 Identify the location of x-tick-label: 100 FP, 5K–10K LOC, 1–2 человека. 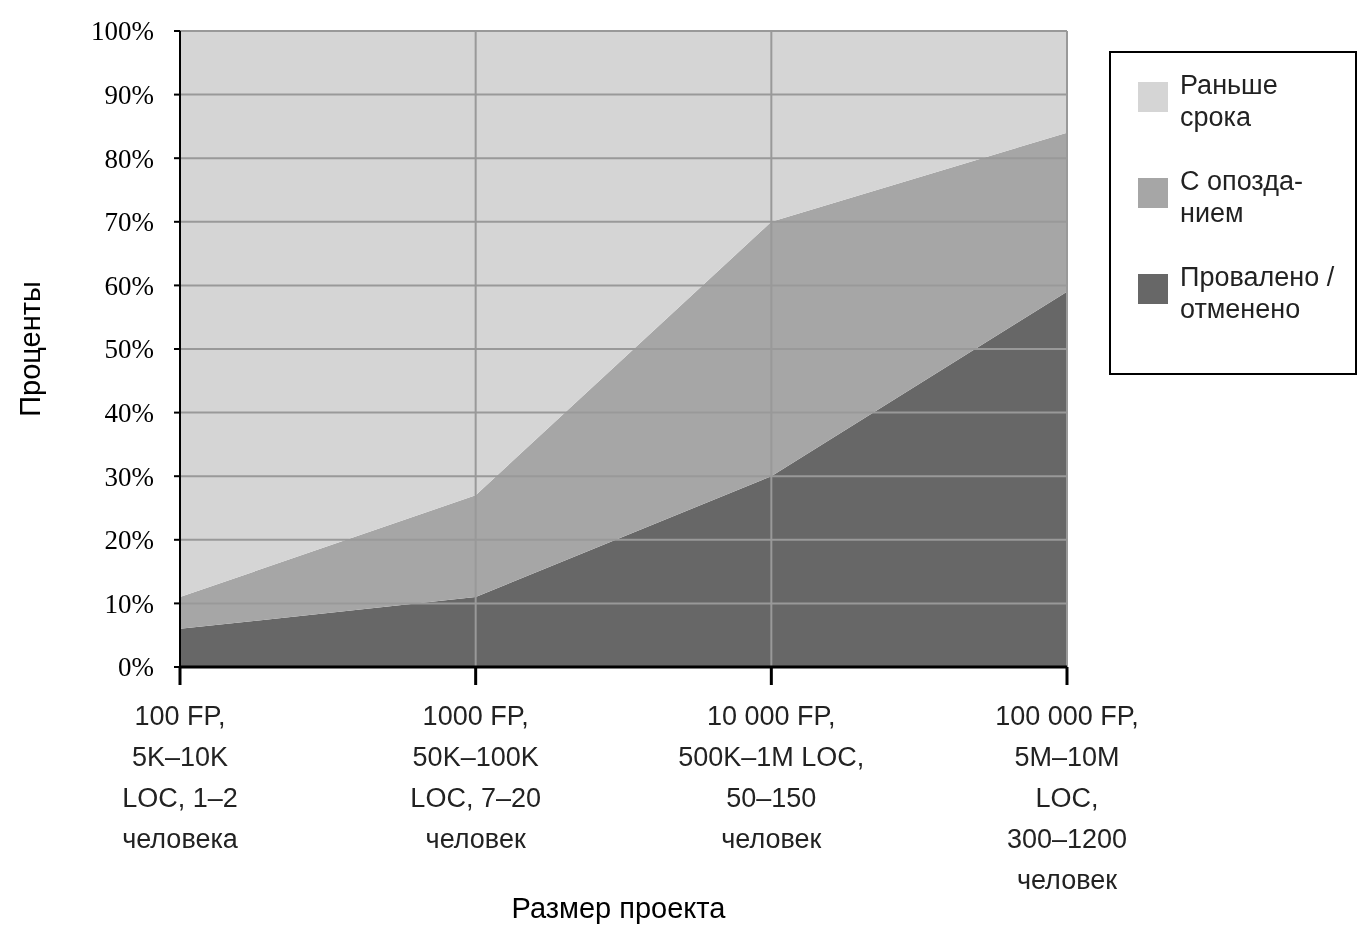
(180, 777).